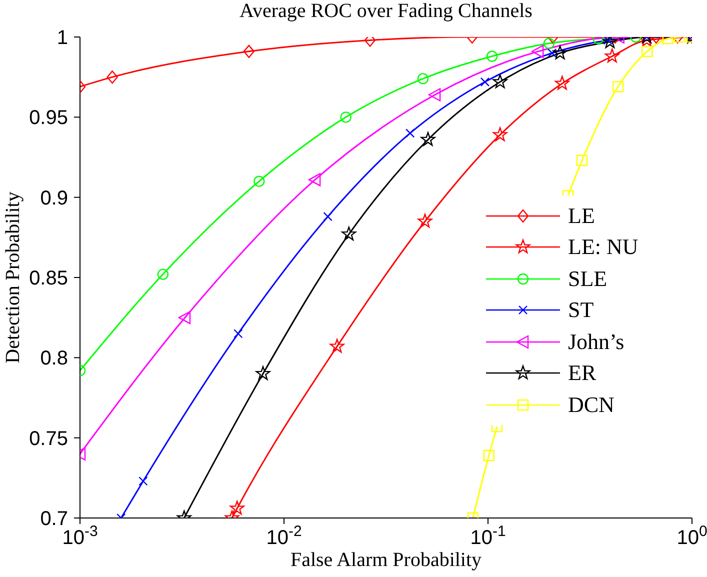 This screenshot has height=577, width=707. Describe the element at coordinates (582, 373) in the screenshot. I see `legend-label: ER` at that location.